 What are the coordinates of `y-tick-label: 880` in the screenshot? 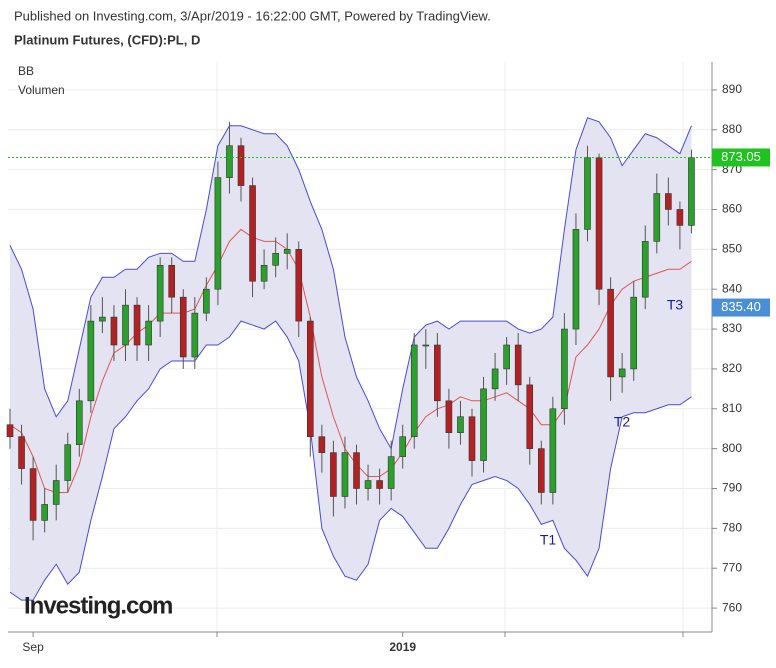 It's located at (732, 129).